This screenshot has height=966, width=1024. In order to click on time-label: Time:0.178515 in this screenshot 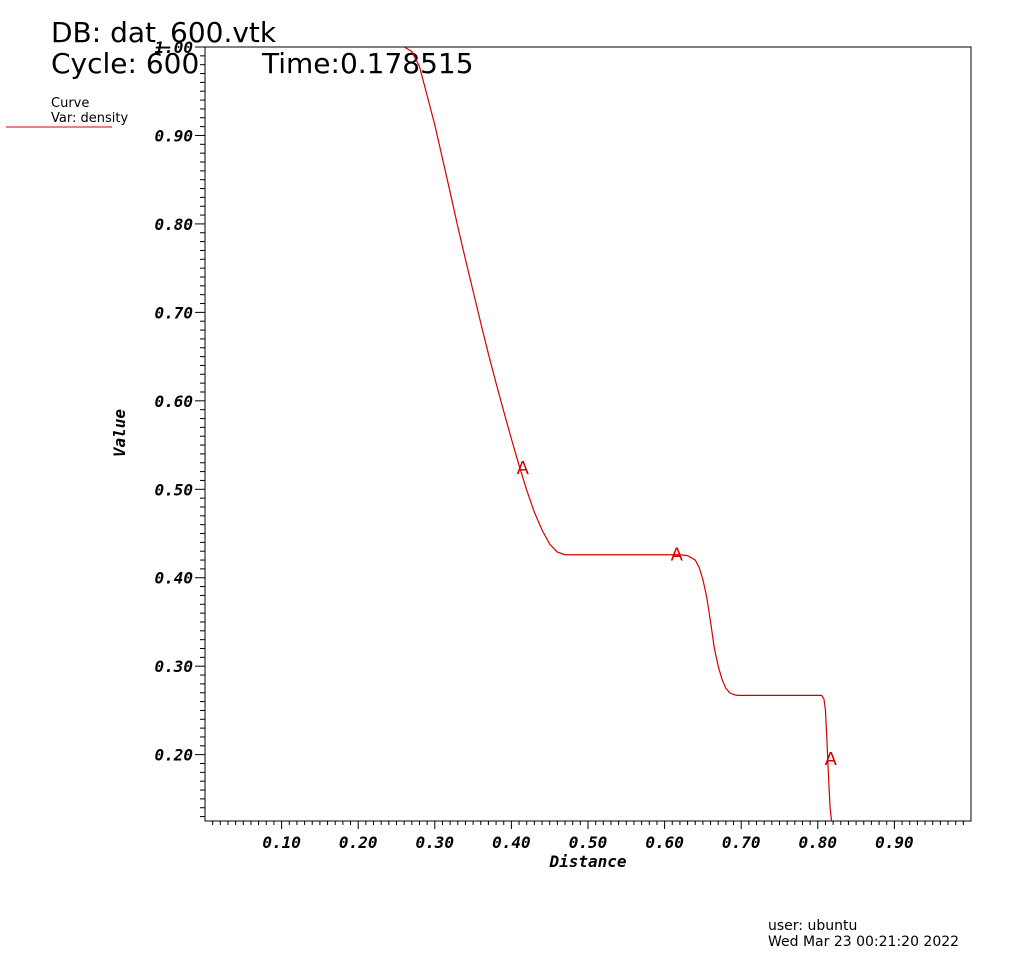, I will do `click(368, 63)`.